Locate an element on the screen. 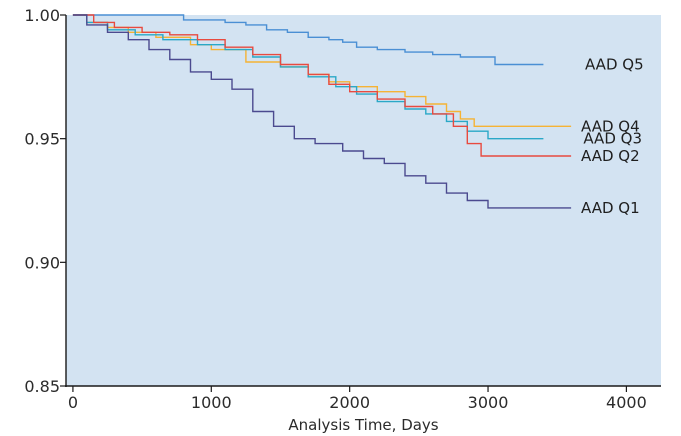 This screenshot has height=436, width=681. x-tick-label: 1000 is located at coordinates (211, 402).